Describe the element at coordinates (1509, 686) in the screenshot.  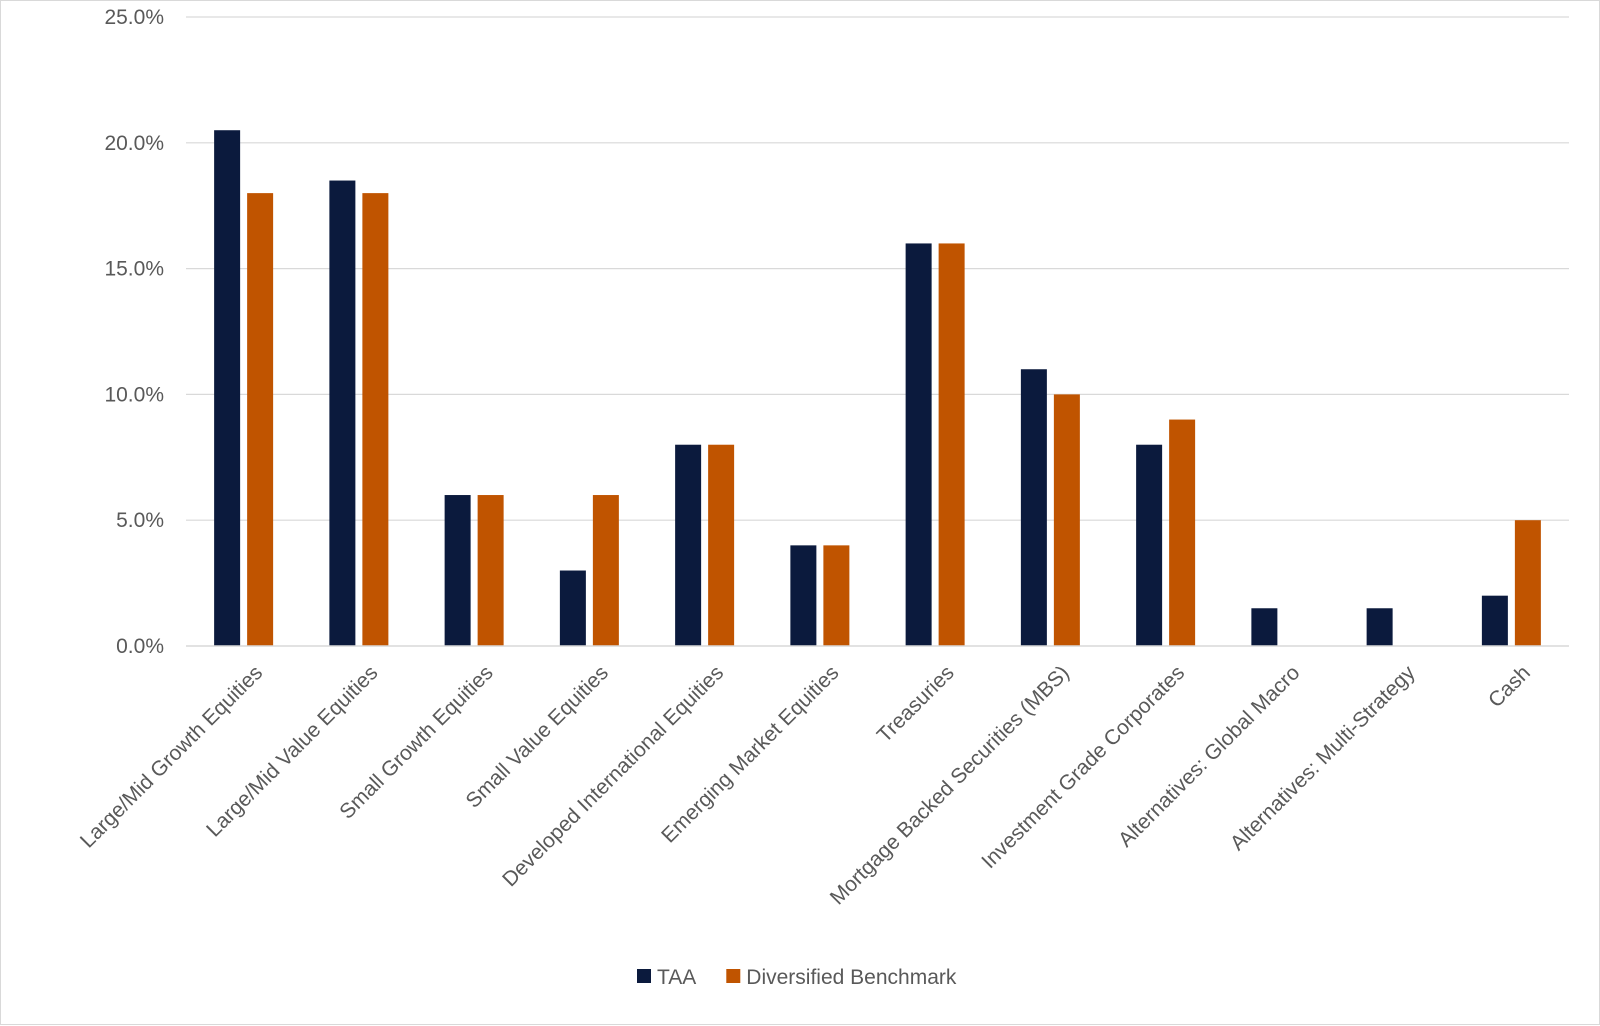
I see `x-category-label: Cash` at that location.